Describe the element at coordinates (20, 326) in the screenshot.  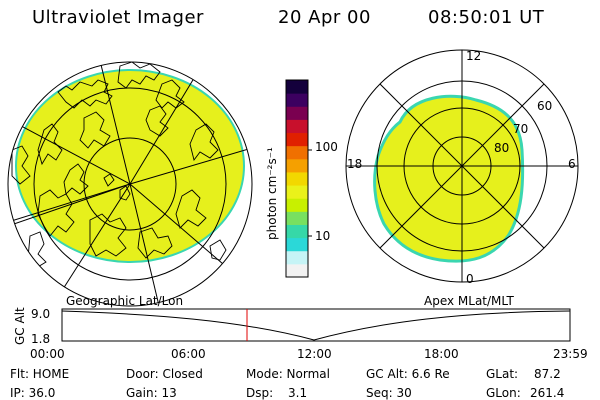
I see `gc-alt-axis-label: GC Alt` at that location.